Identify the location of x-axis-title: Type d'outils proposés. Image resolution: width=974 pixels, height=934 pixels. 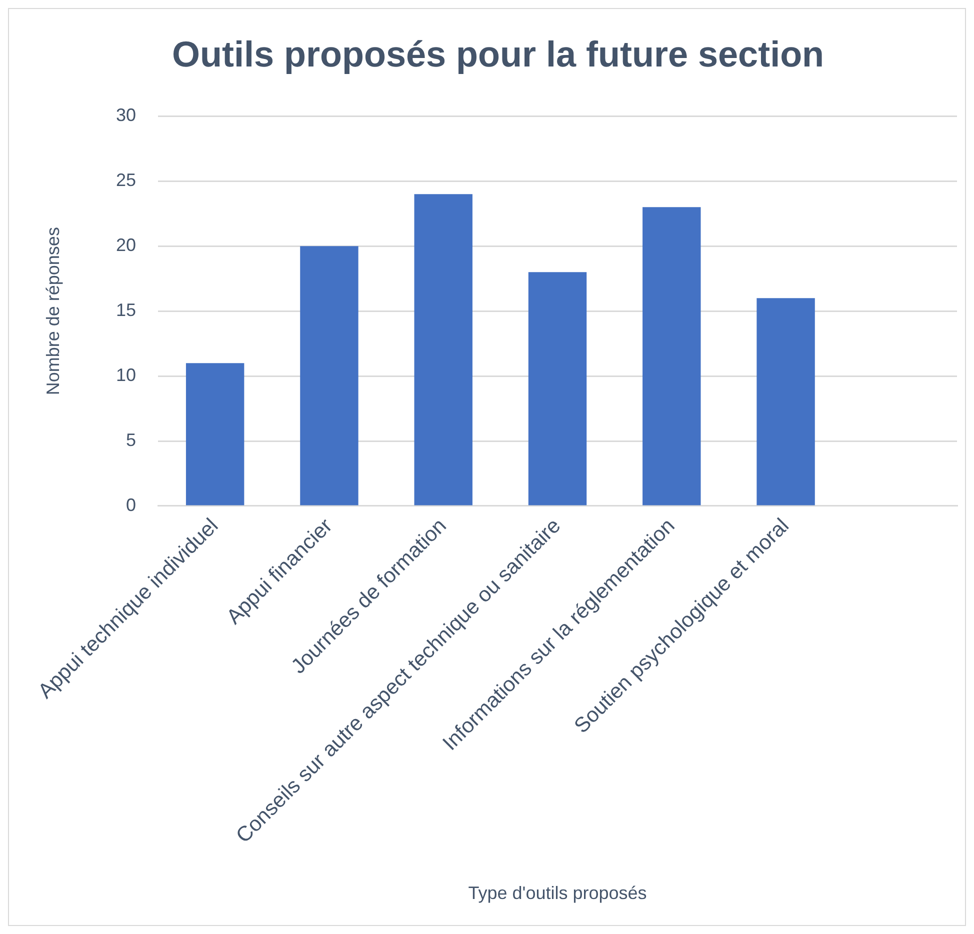
(557, 893).